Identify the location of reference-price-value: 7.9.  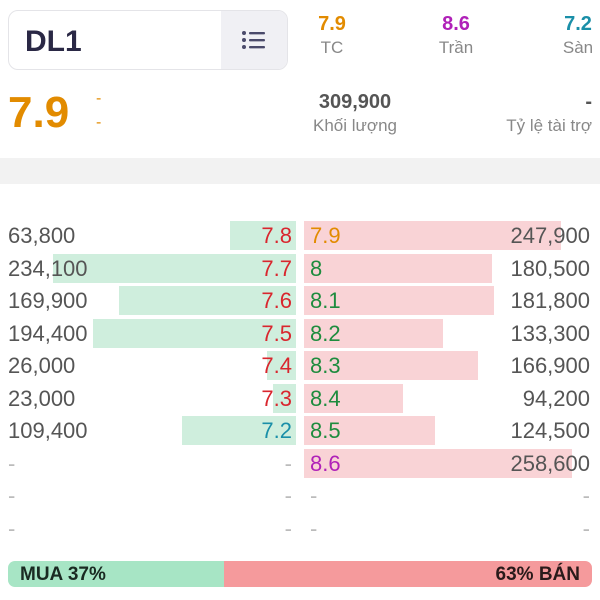
(332, 24).